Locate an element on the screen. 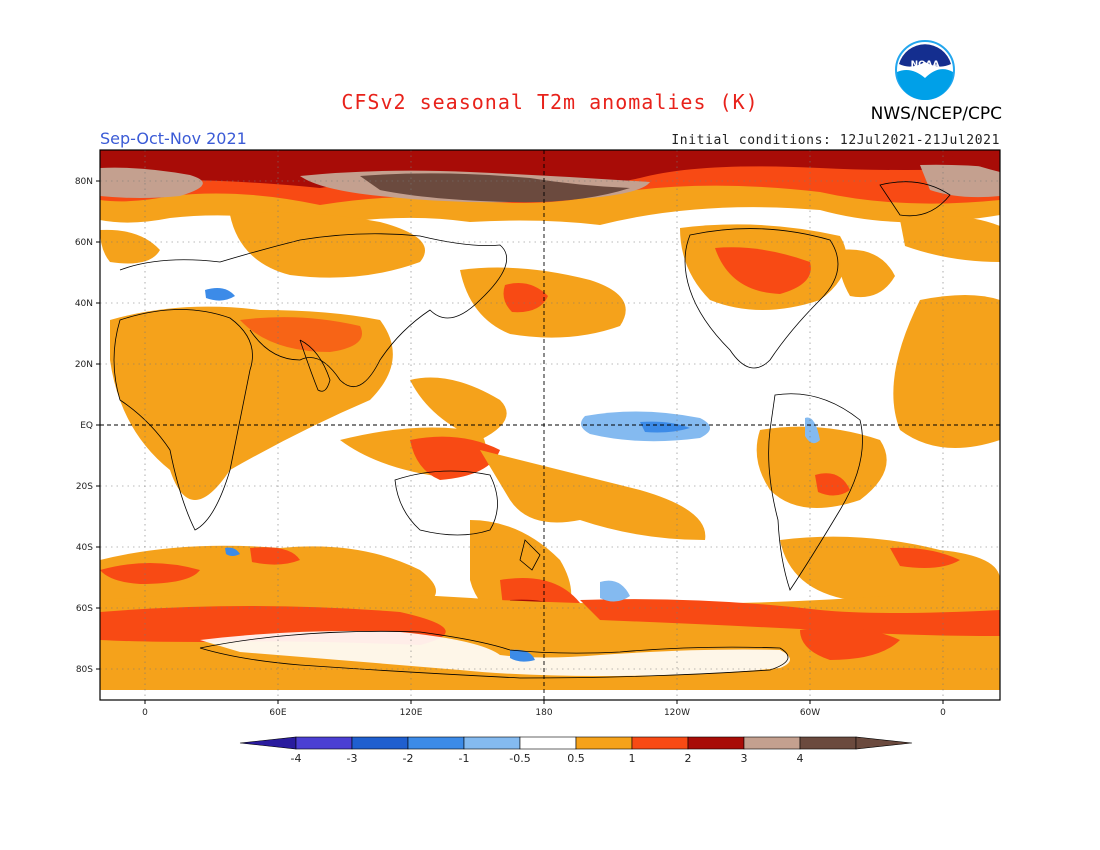 The image size is (1100, 850). lat-tick-label: 40S is located at coordinates (84, 548).